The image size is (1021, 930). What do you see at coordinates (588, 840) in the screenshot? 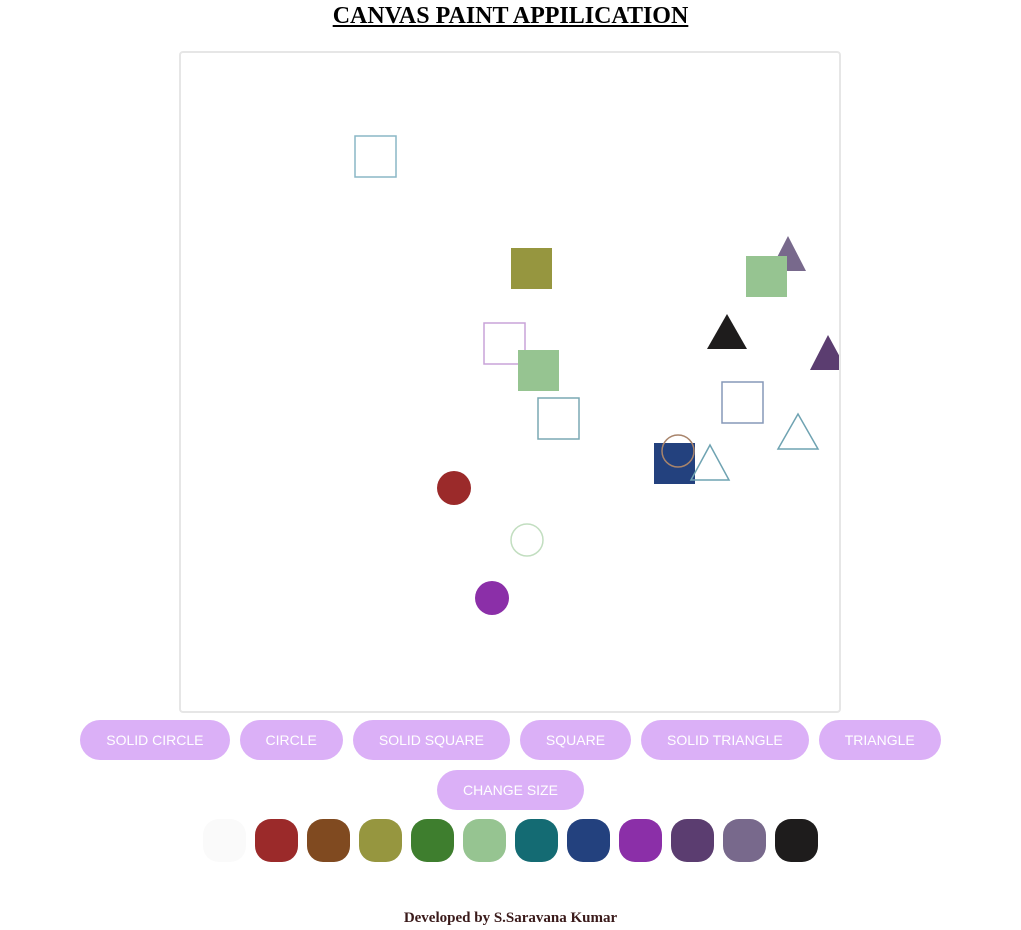
I see `color-swatch-navy` at bounding box center [588, 840].